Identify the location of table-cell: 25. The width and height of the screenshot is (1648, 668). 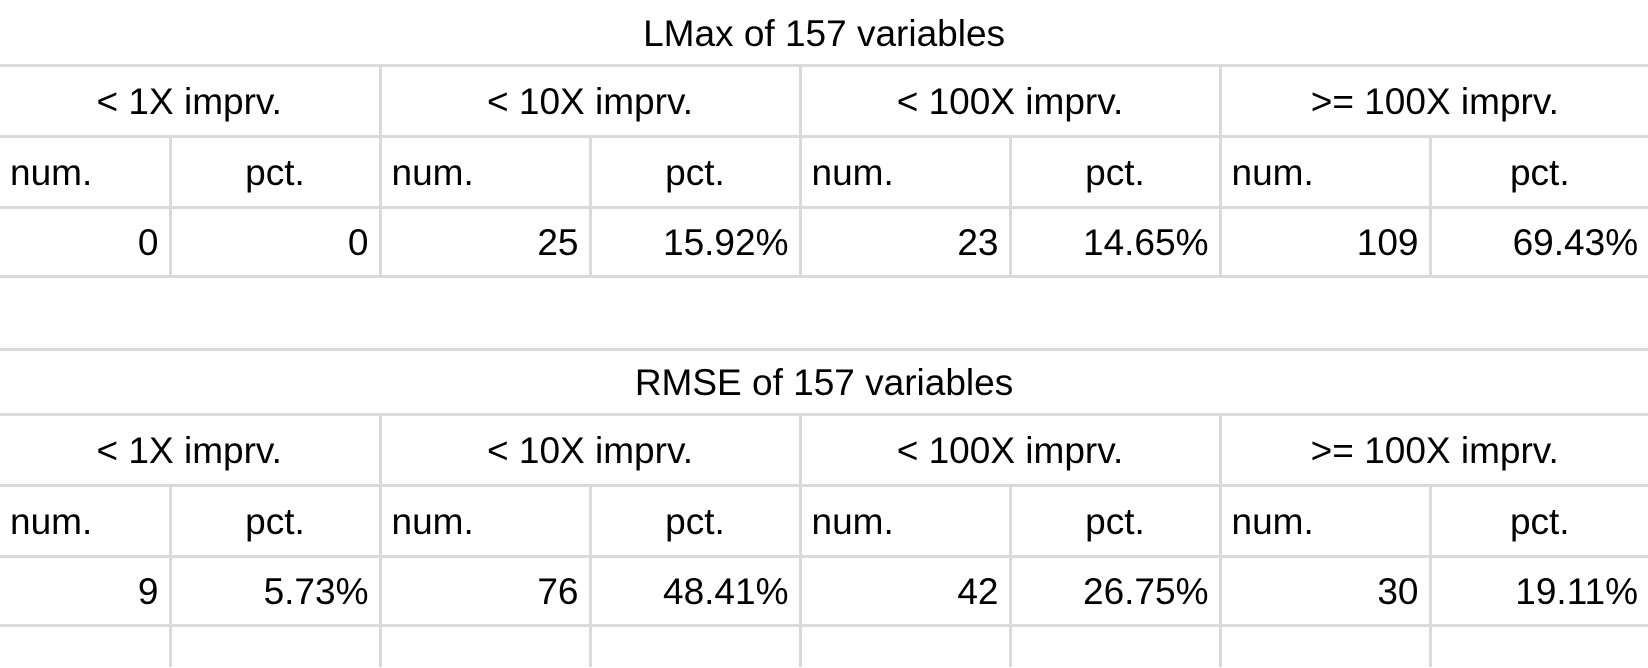
(485, 242).